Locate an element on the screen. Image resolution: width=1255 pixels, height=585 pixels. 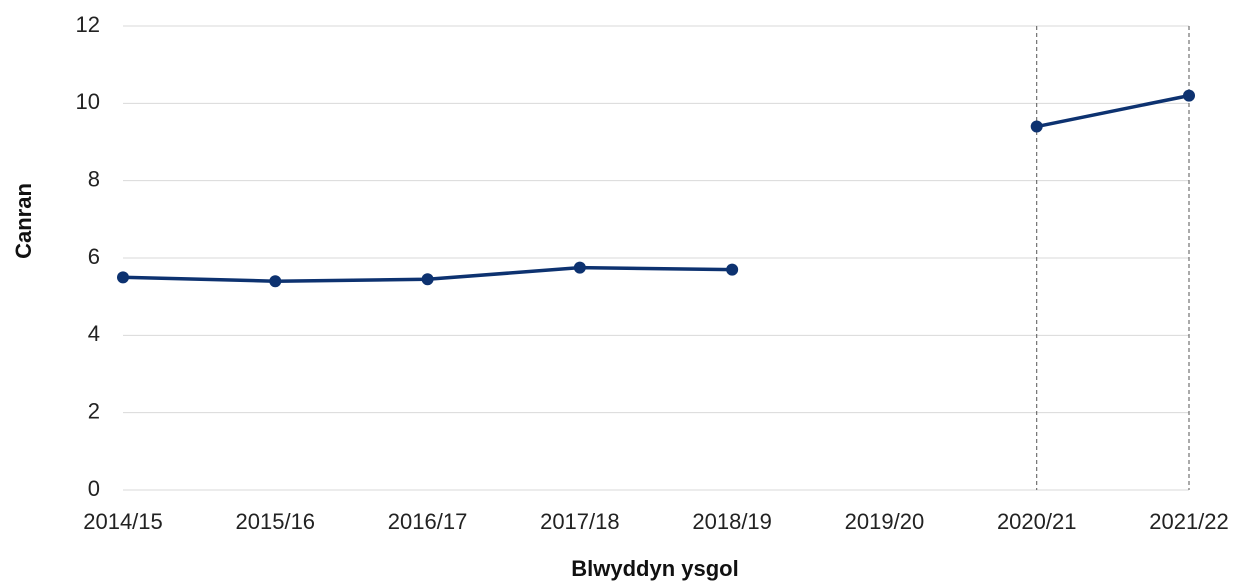
x-tick-label: 2019/20 is located at coordinates (885, 521).